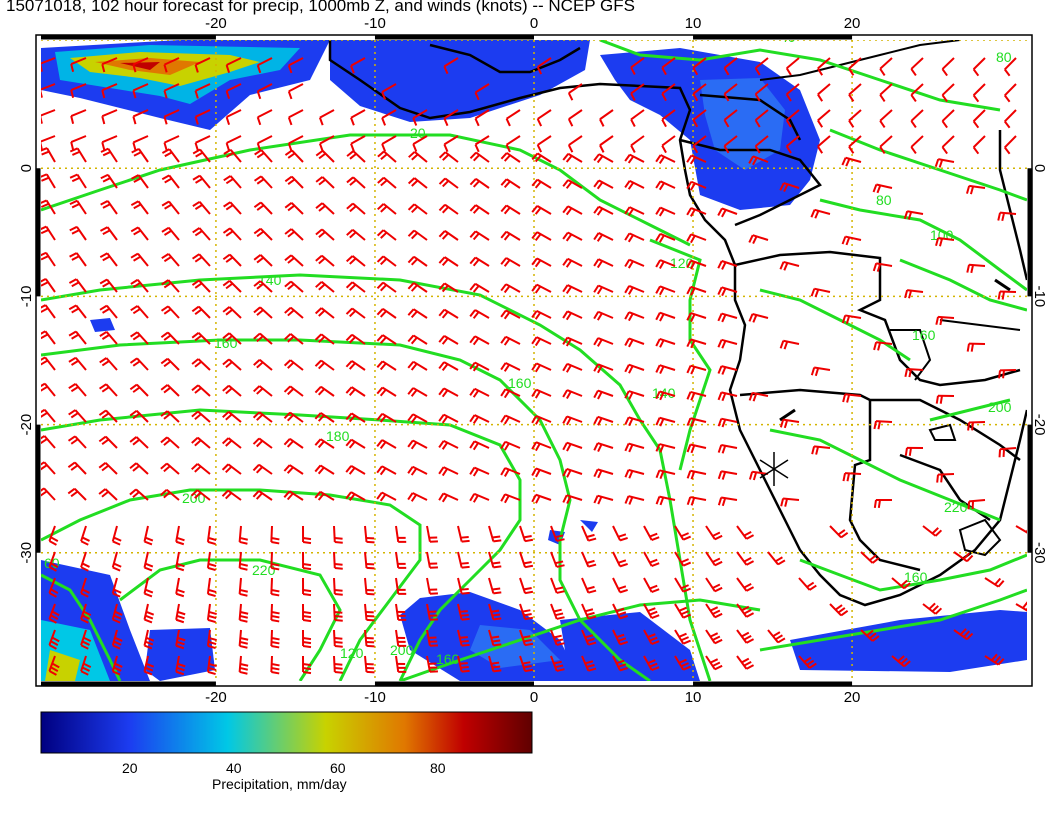 Image resolution: width=1056 pixels, height=816 pixels. I want to click on lat-tick-right: 0, so click(1039, 168).